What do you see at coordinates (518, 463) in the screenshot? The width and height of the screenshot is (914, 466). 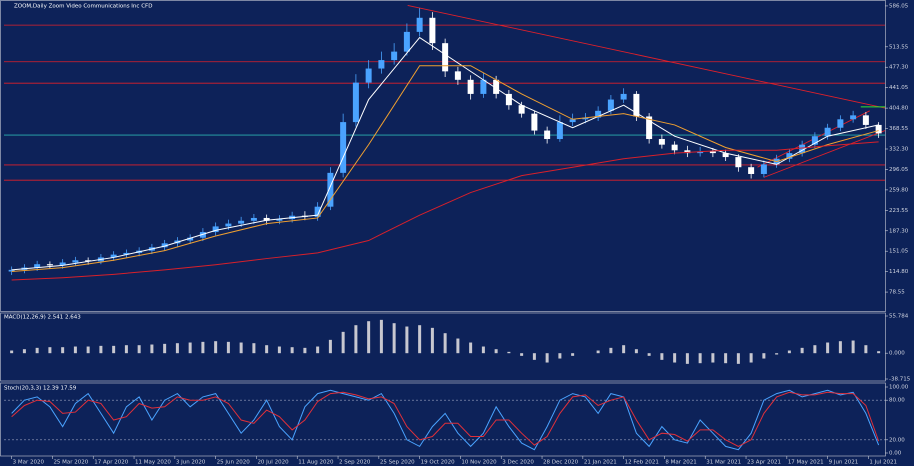 I see `x-tick-label: 3 Dec 2020` at bounding box center [518, 463].